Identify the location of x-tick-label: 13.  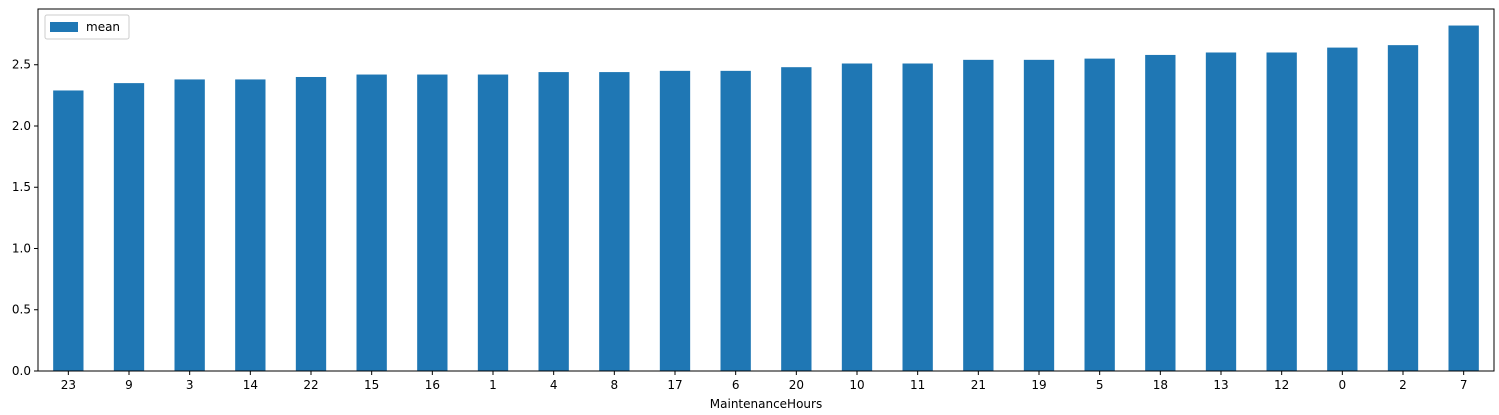
(1220, 385).